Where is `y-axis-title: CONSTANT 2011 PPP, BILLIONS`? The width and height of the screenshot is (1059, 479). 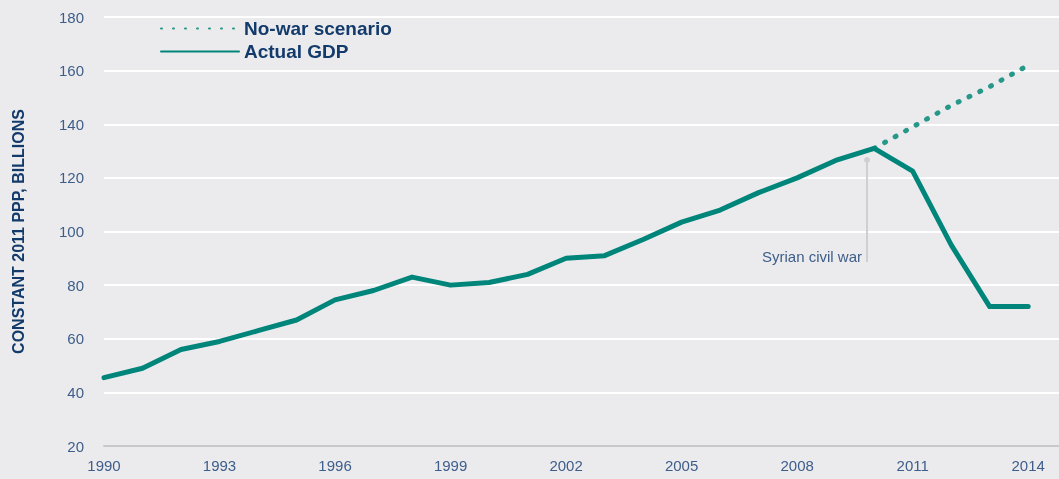 y-axis-title: CONSTANT 2011 PPP, BILLIONS is located at coordinates (18, 231).